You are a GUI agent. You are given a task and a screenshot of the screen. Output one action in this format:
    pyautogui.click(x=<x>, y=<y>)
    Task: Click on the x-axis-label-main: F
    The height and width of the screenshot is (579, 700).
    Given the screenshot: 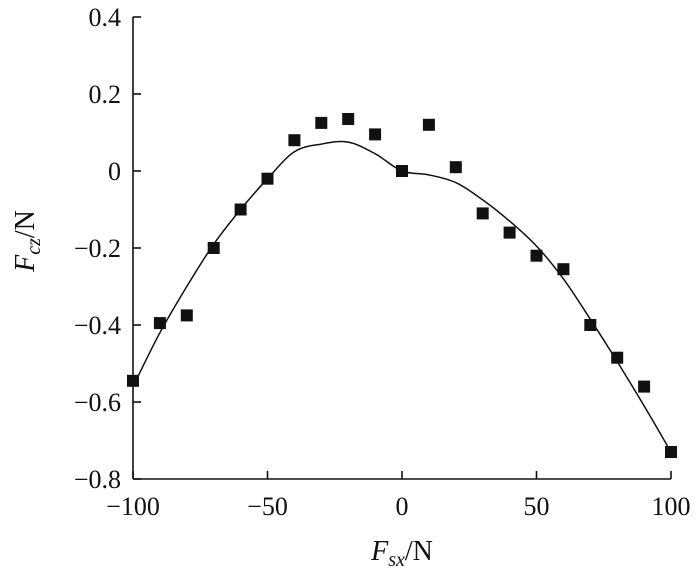 What is the action you would take?
    pyautogui.click(x=379, y=551)
    